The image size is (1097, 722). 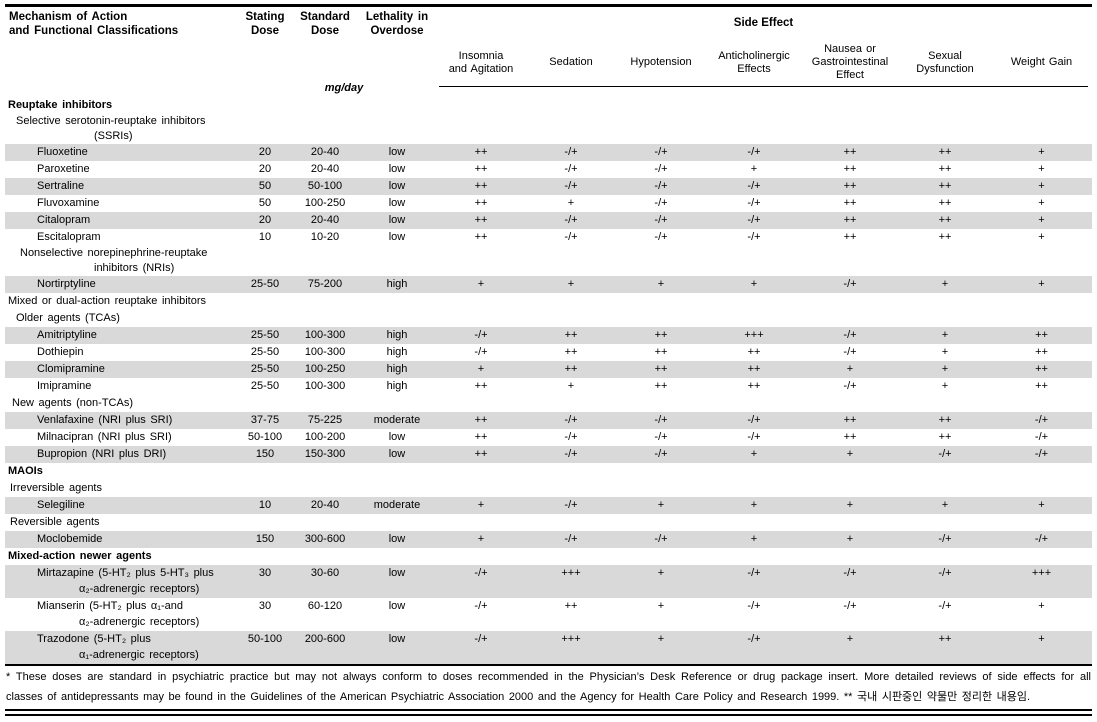 What do you see at coordinates (94, 639) in the screenshot?
I see `drug-name-line: Trazodone (5-HT₂ plus` at bounding box center [94, 639].